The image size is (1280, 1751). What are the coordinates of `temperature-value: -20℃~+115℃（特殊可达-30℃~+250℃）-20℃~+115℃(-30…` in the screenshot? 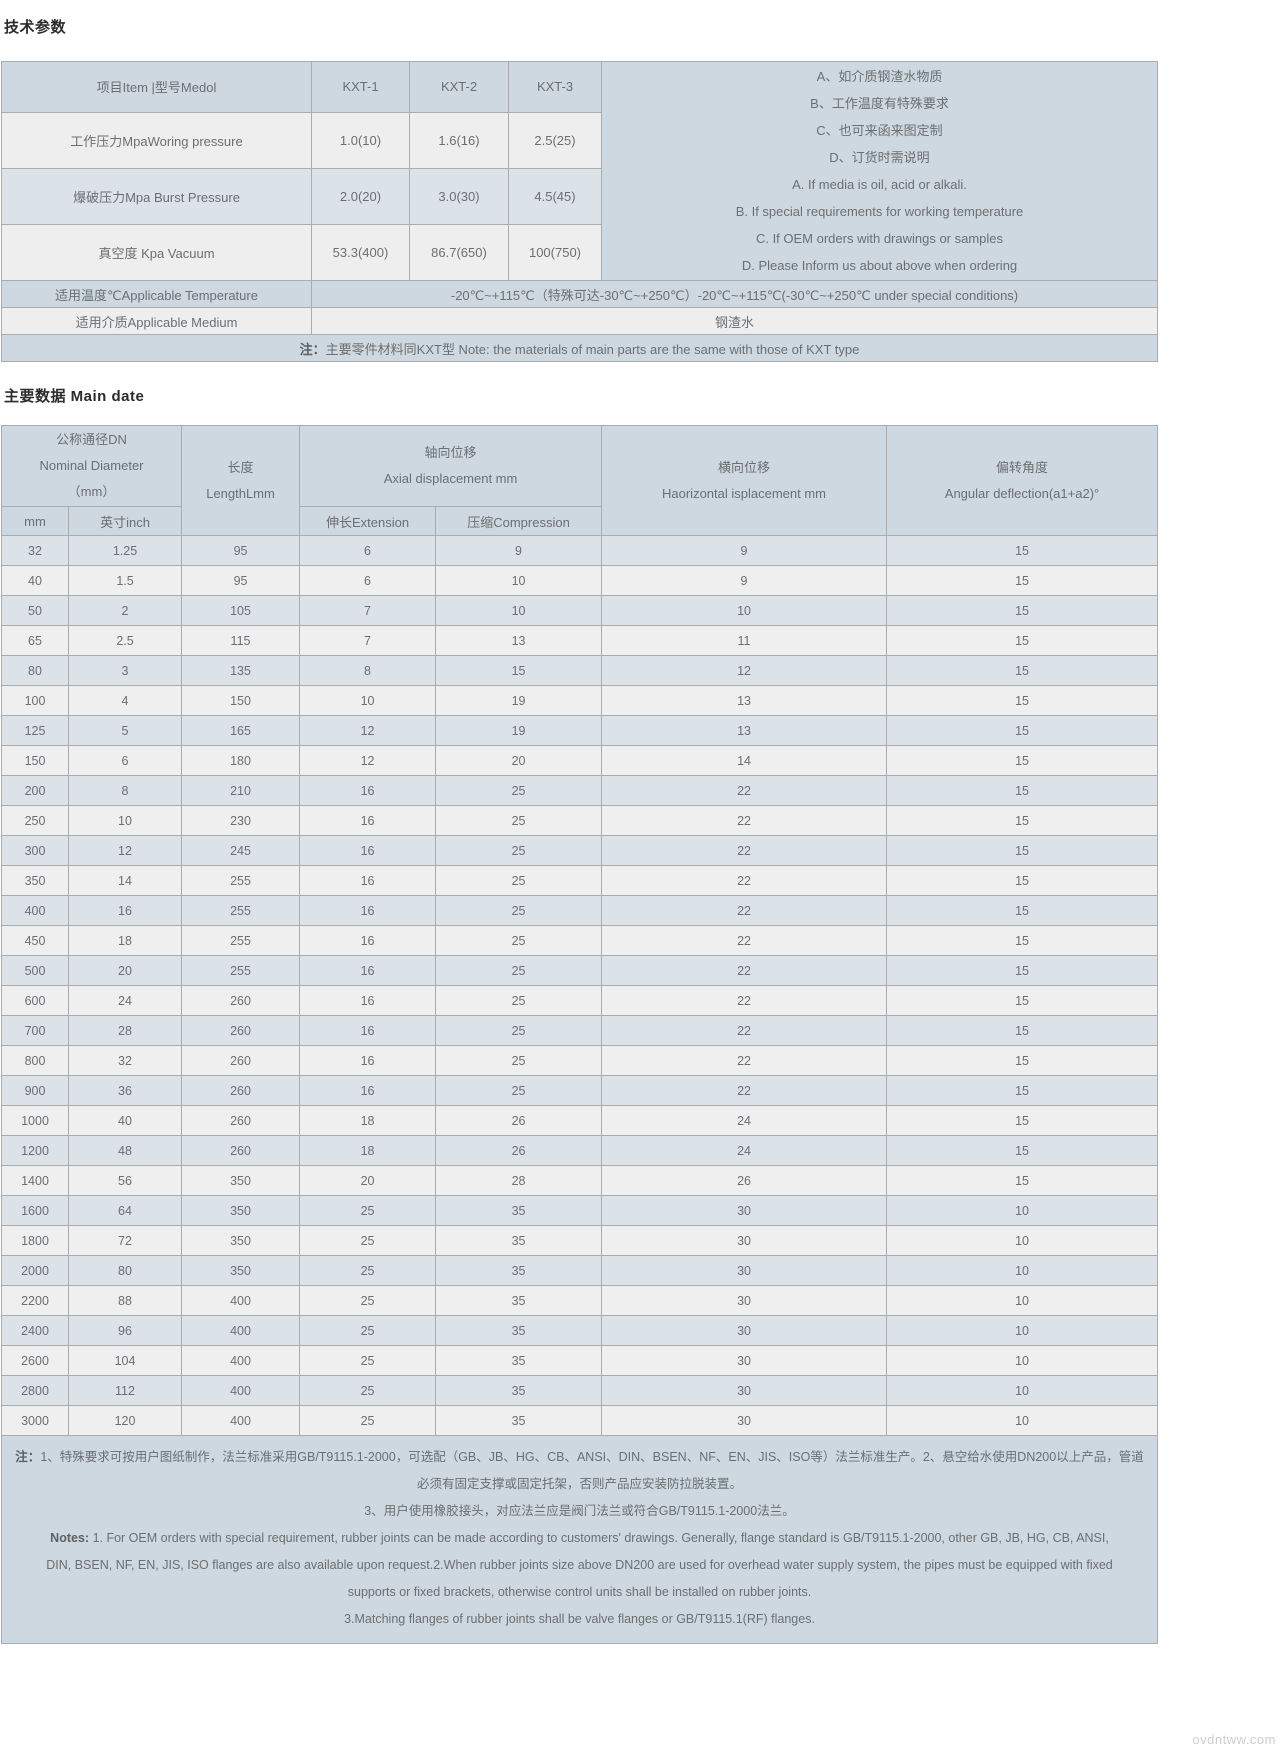 It's located at (734, 294).